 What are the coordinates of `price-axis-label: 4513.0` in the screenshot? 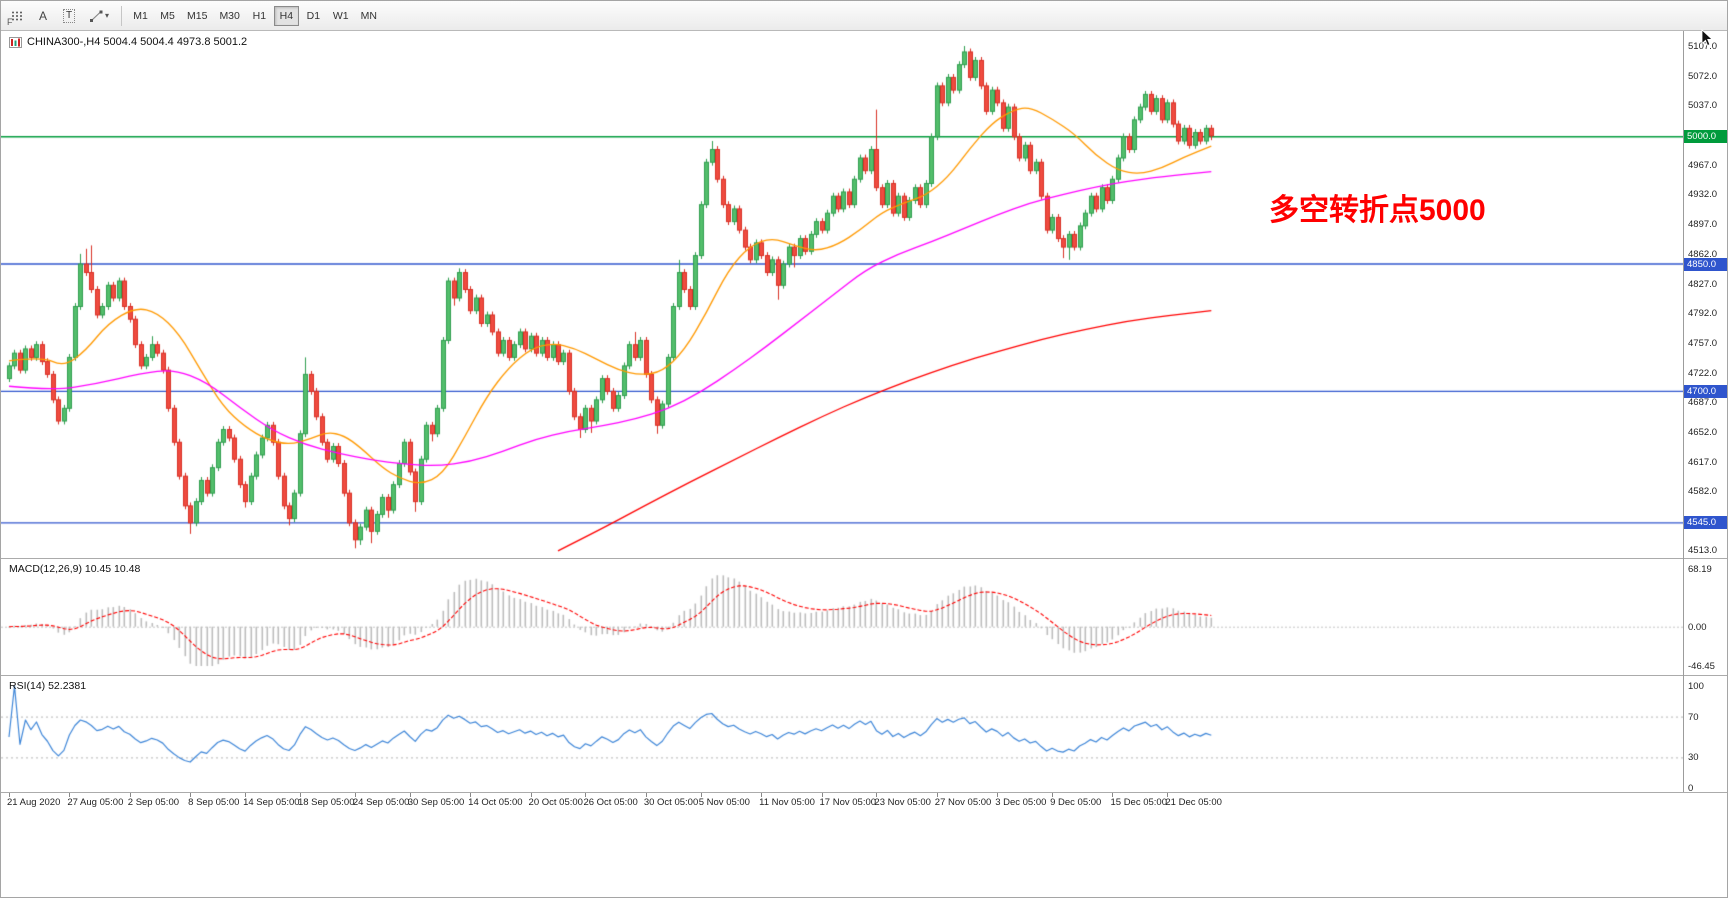 It's located at (1703, 550).